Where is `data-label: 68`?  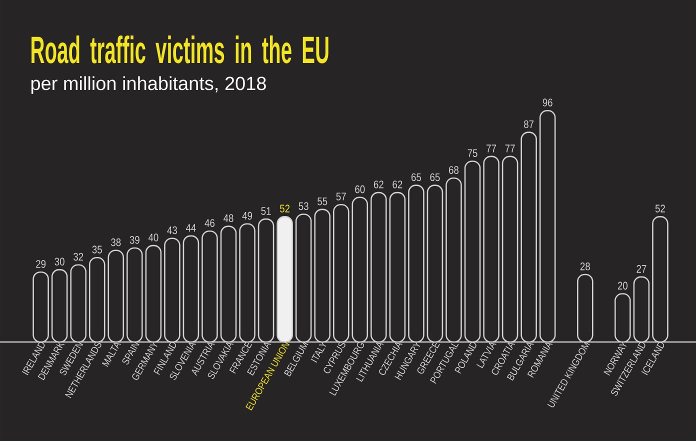 data-label: 68 is located at coordinates (454, 170).